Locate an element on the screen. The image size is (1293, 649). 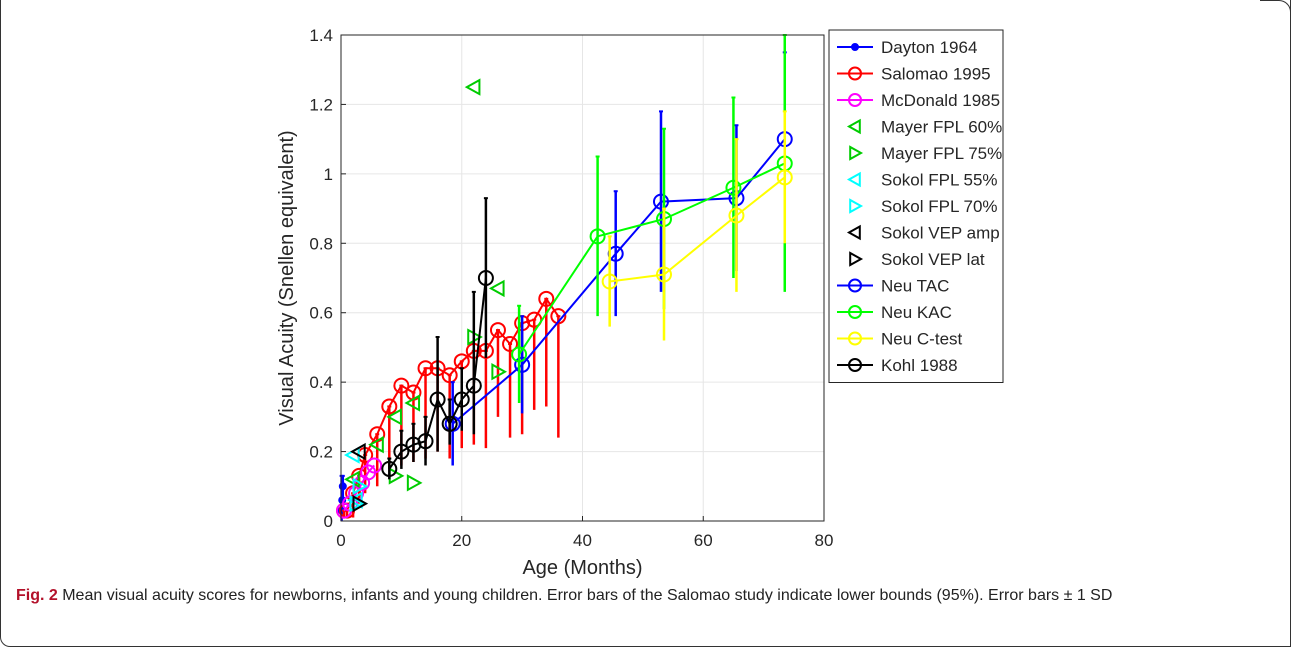
x-tick-label: 40 is located at coordinates (582, 540).